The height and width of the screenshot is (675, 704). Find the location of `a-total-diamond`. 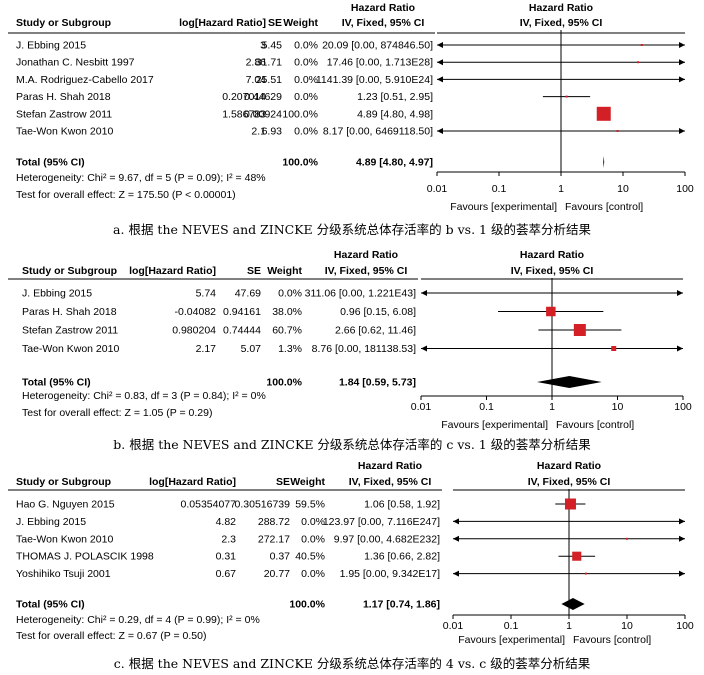

a-total-diamond is located at coordinates (604, 162).